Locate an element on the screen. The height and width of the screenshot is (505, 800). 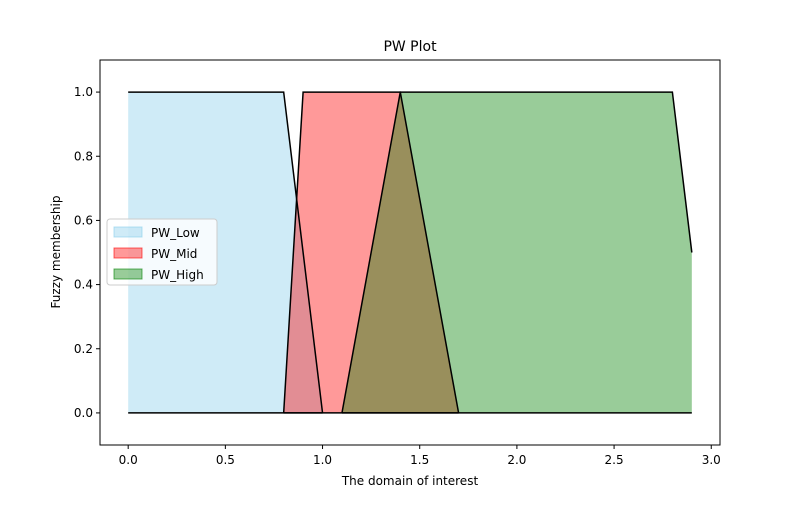
legend-swatch-pw-mid is located at coordinates (128, 253).